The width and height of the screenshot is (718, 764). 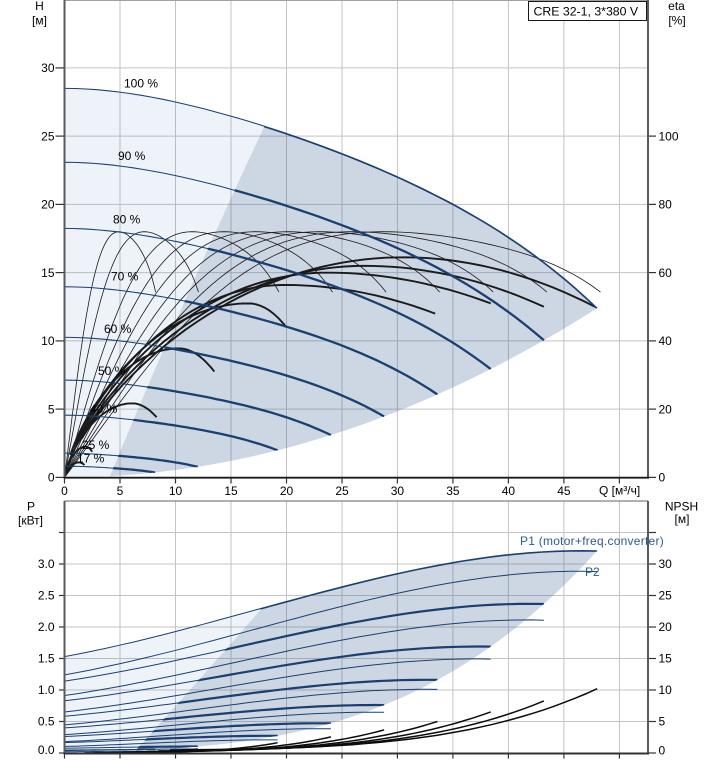 I want to click on svg-text: 0.0, so click(x=46, y=750).